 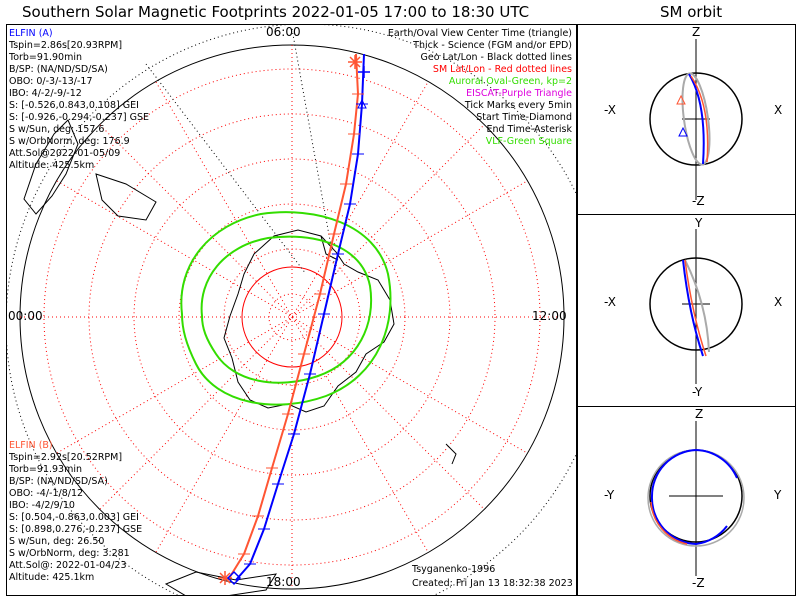 What do you see at coordinates (46, 469) in the screenshot?
I see `elfin-b-line: Torb=91.93min` at bounding box center [46, 469].